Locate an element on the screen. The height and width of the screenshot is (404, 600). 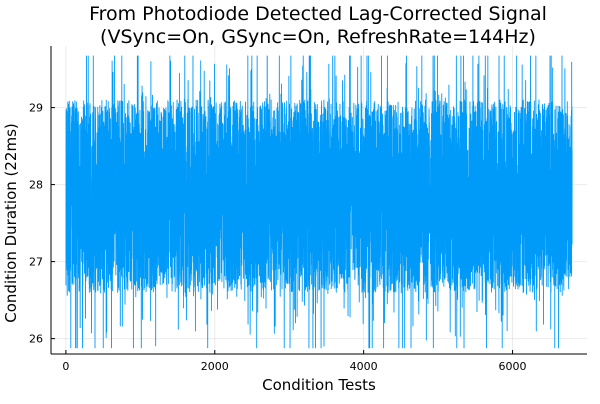
x-tick-label: 2000 is located at coordinates (215, 366).